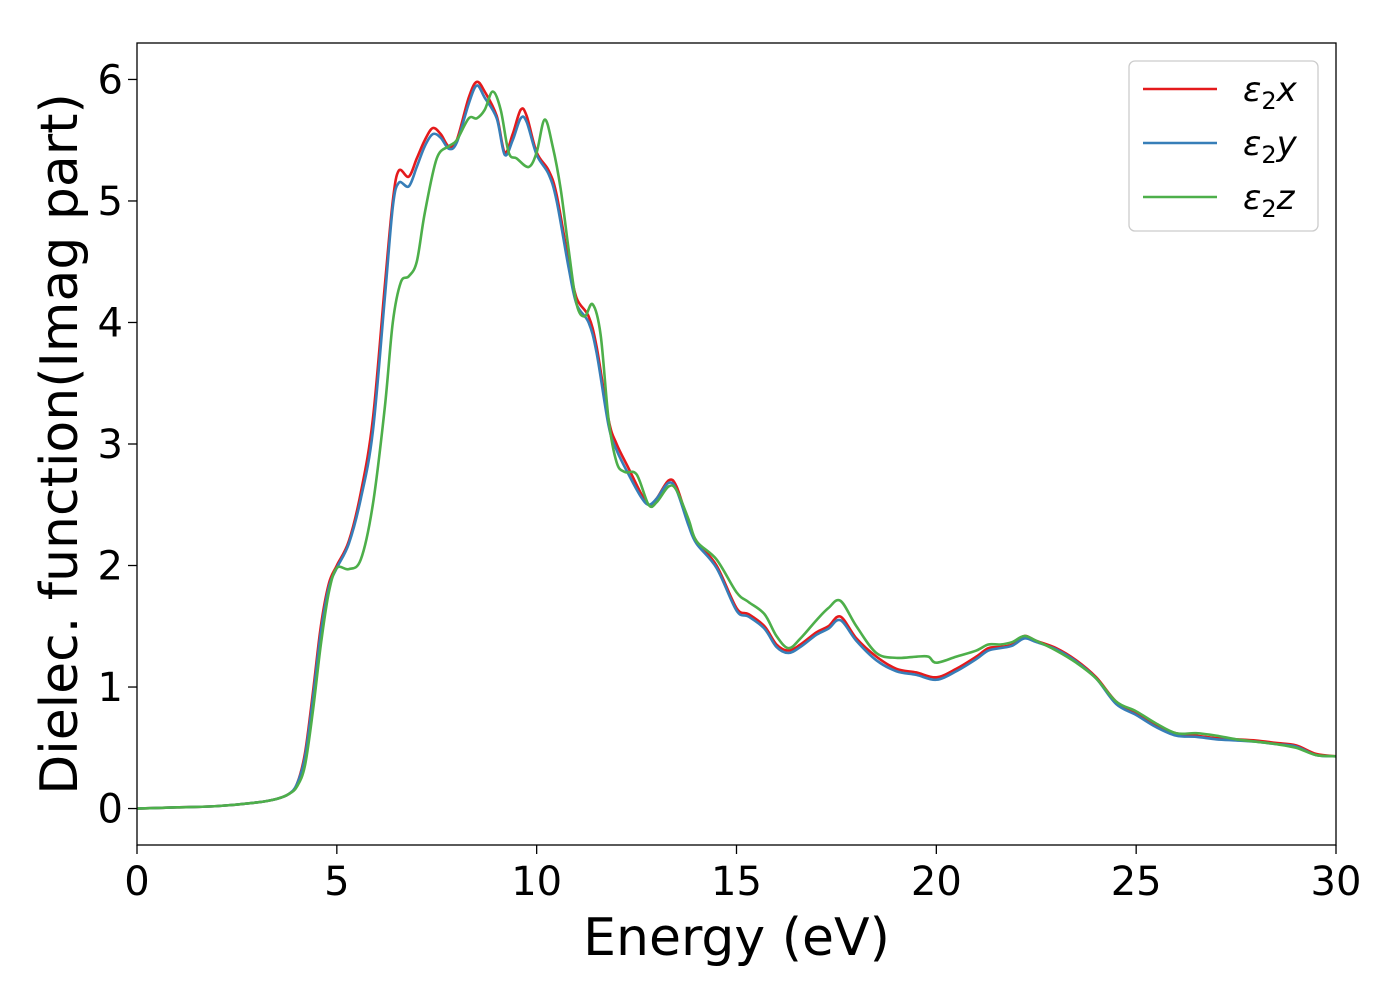  Describe the element at coordinates (60, 444) in the screenshot. I see `y-axis-title: Dielec. function(Imag part)` at that location.